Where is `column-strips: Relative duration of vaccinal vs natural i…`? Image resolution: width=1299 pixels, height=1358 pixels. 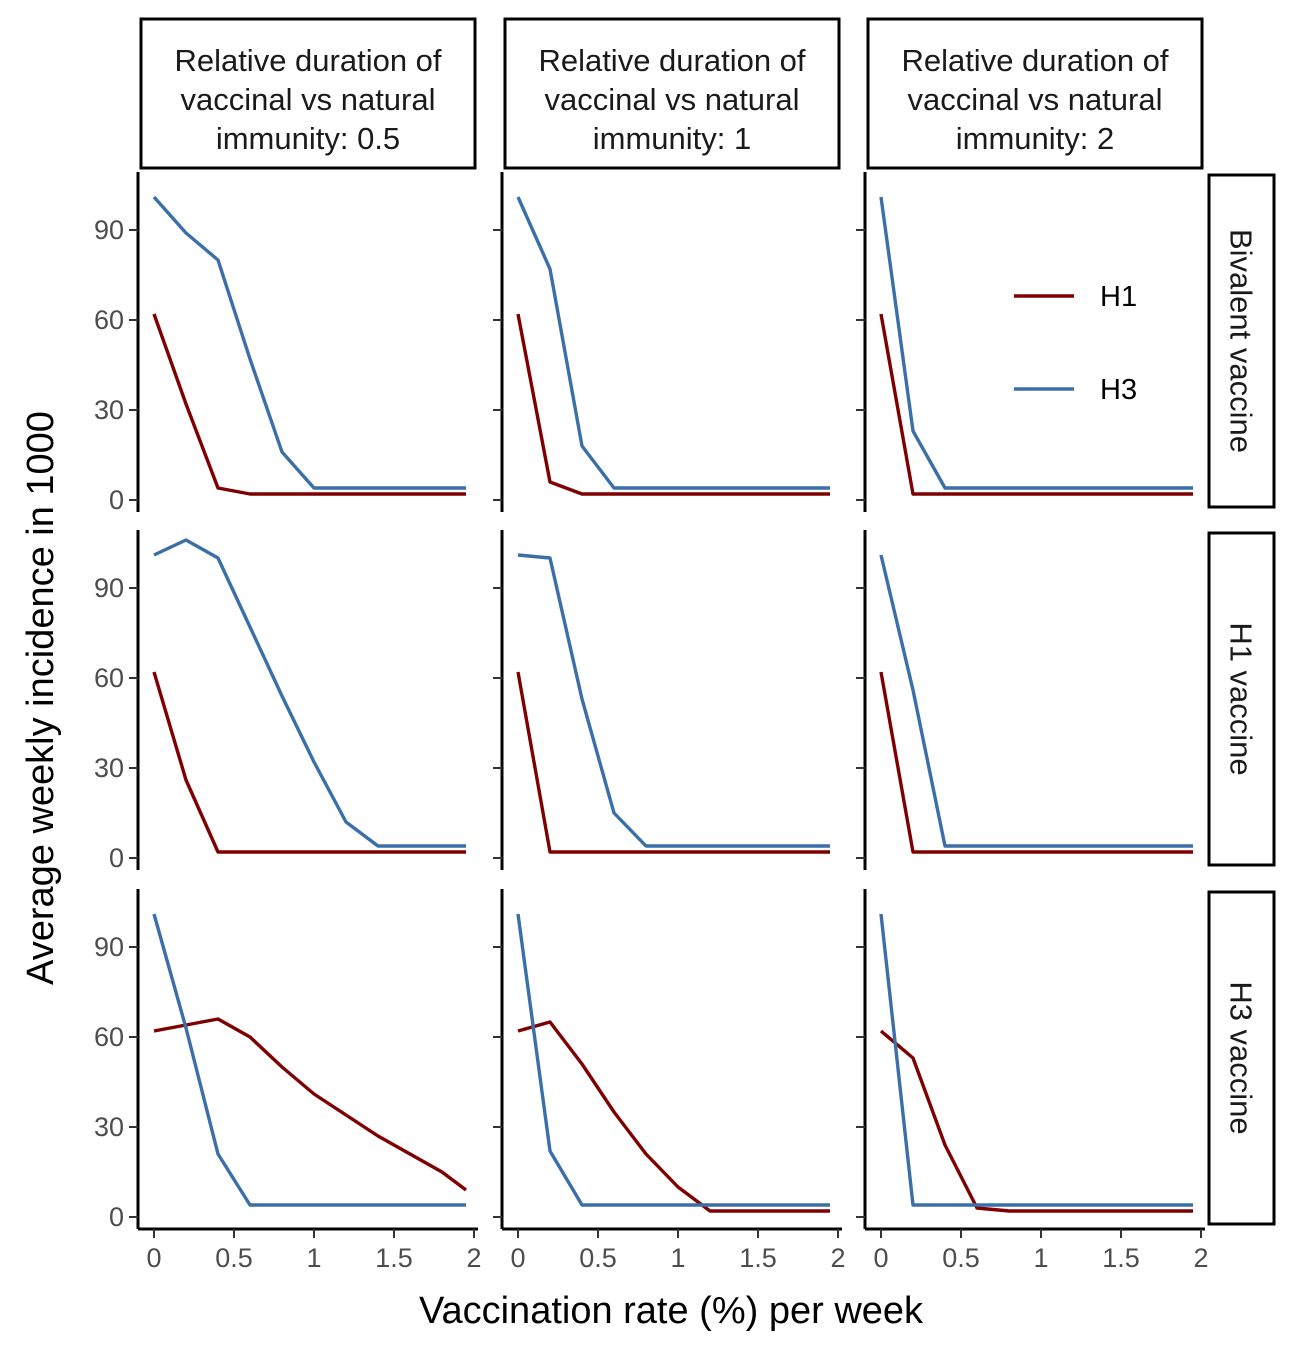 column-strips: Relative duration of vaccinal vs natural i… is located at coordinates (671, 93).